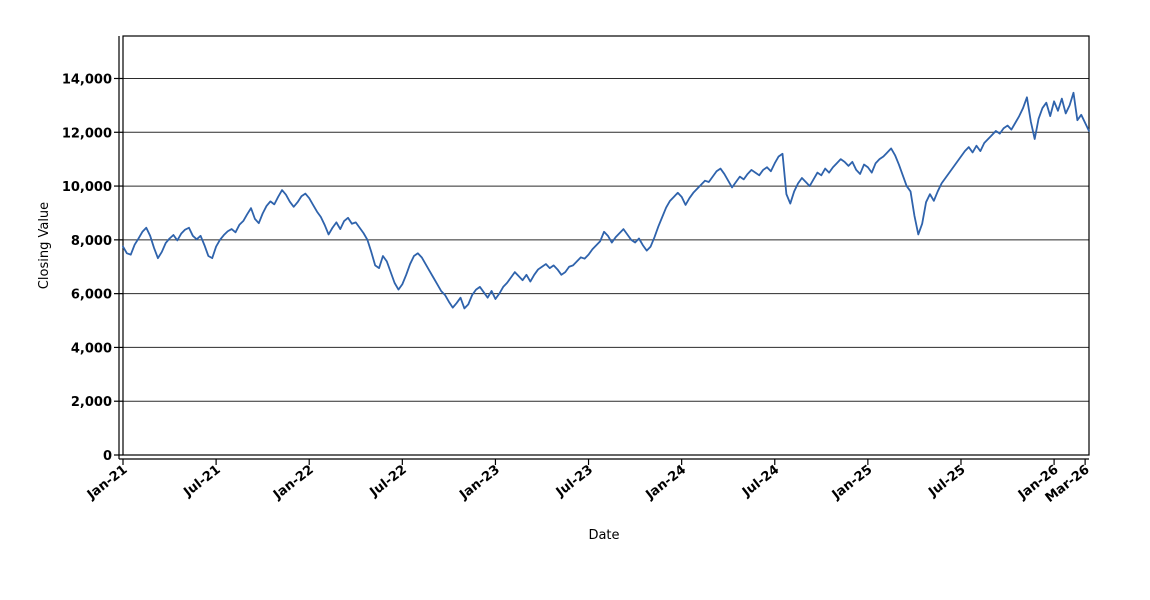 The width and height of the screenshot is (1150, 600). I want to click on y-tick-label: 4,000, so click(91, 348).